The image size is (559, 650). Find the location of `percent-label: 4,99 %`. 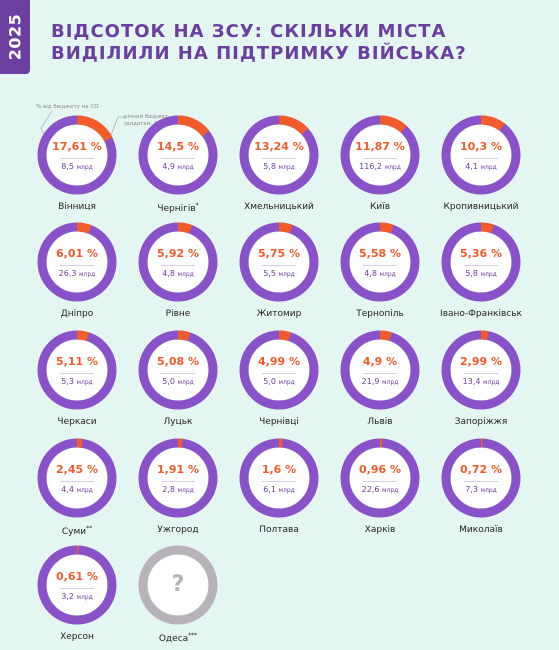

percent-label: 4,99 % is located at coordinates (279, 361).